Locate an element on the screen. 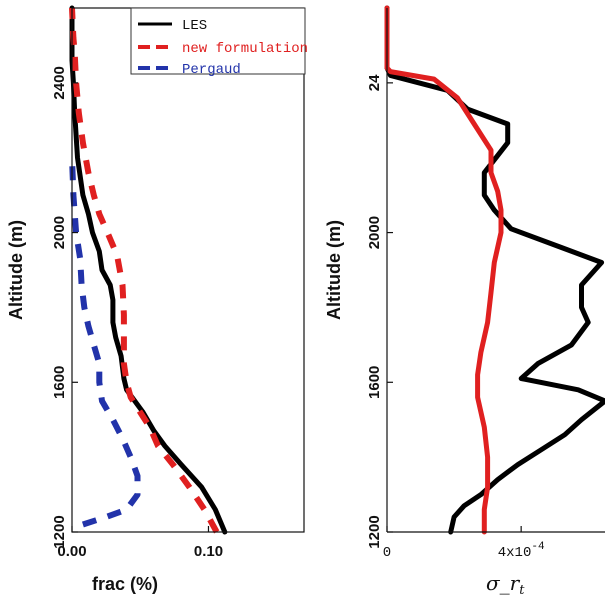 Image resolution: width=605 pixels, height=598 pixels. frac-x-tick-label: 0.10 is located at coordinates (208, 551).